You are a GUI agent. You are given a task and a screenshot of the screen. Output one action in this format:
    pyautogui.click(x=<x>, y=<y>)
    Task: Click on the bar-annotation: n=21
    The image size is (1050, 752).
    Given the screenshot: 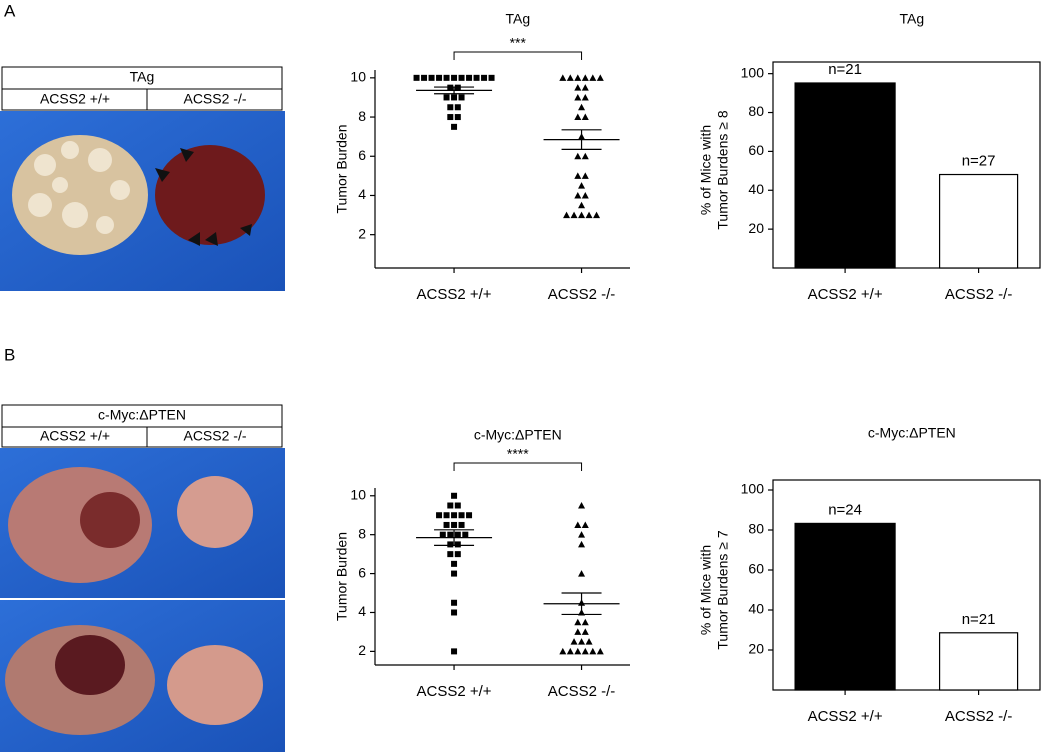 What is the action you would take?
    pyautogui.click(x=845, y=69)
    